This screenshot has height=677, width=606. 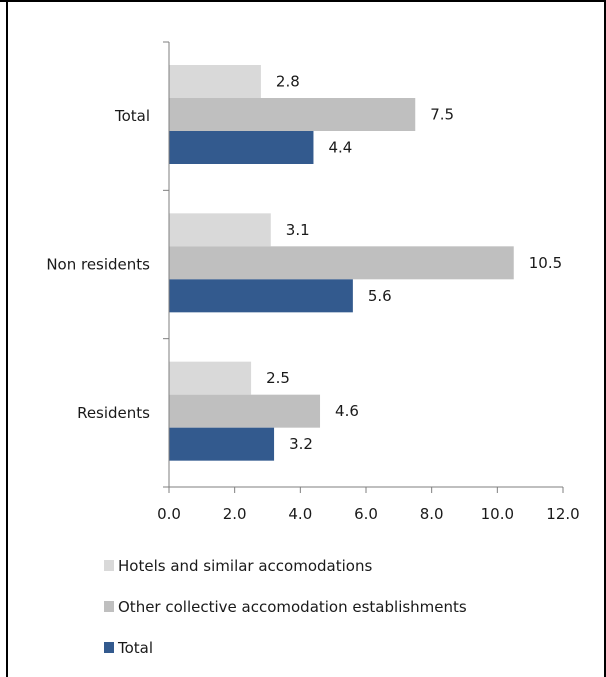 I want to click on data-label: 7.5, so click(x=442, y=115).